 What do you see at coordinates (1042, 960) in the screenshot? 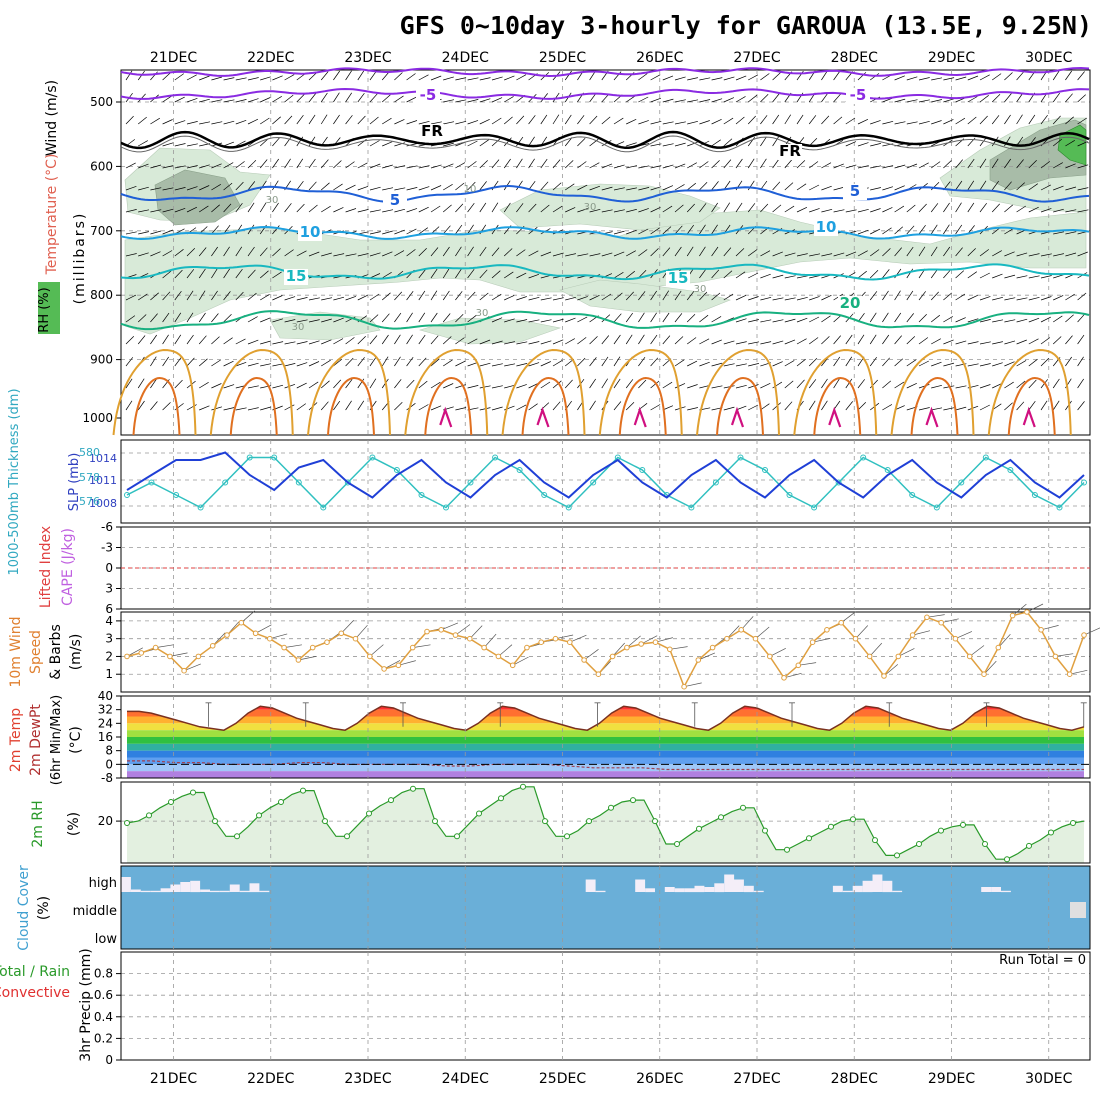
I see `precip-run-total: Run Total = 0` at bounding box center [1042, 960].